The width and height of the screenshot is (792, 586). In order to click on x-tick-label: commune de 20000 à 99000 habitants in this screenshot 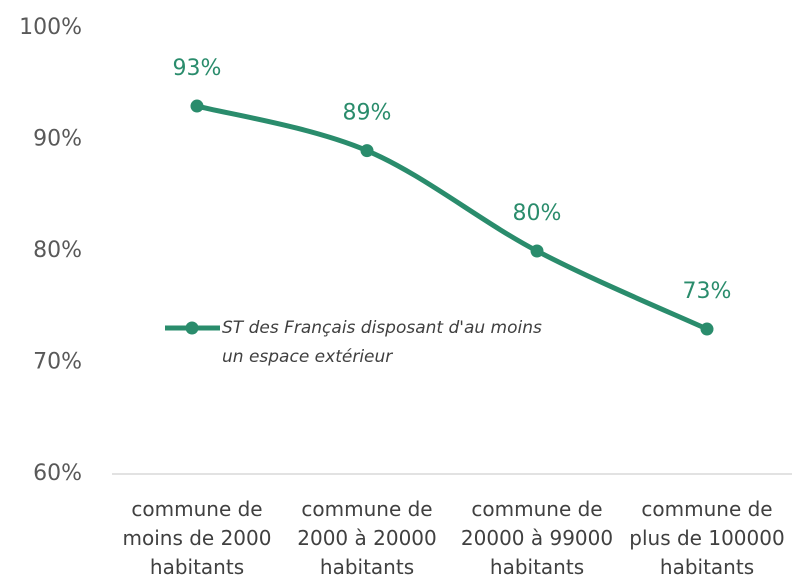, I will do `click(537, 538)`.